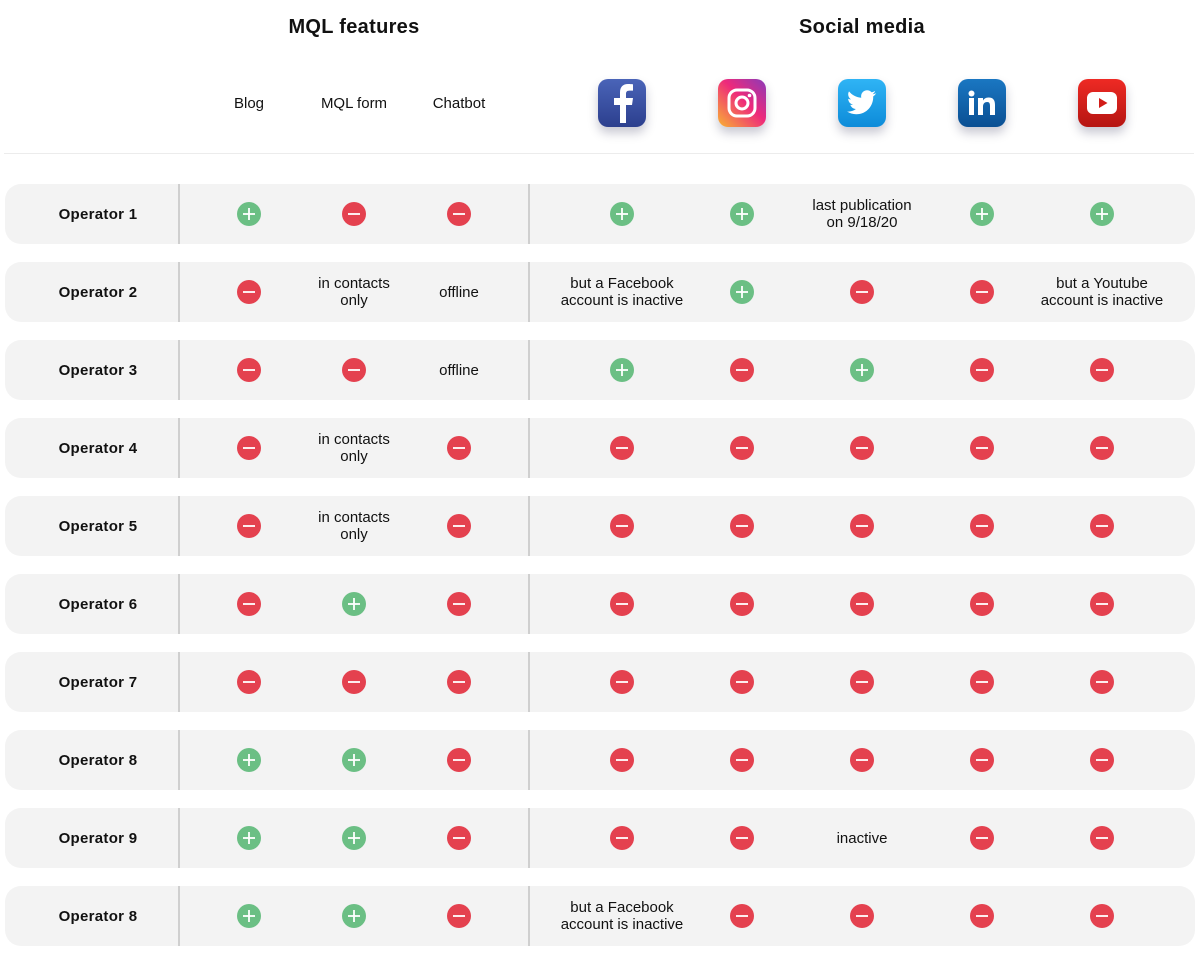  What do you see at coordinates (354, 103) in the screenshot?
I see `column-header-mql_form: MQL form` at bounding box center [354, 103].